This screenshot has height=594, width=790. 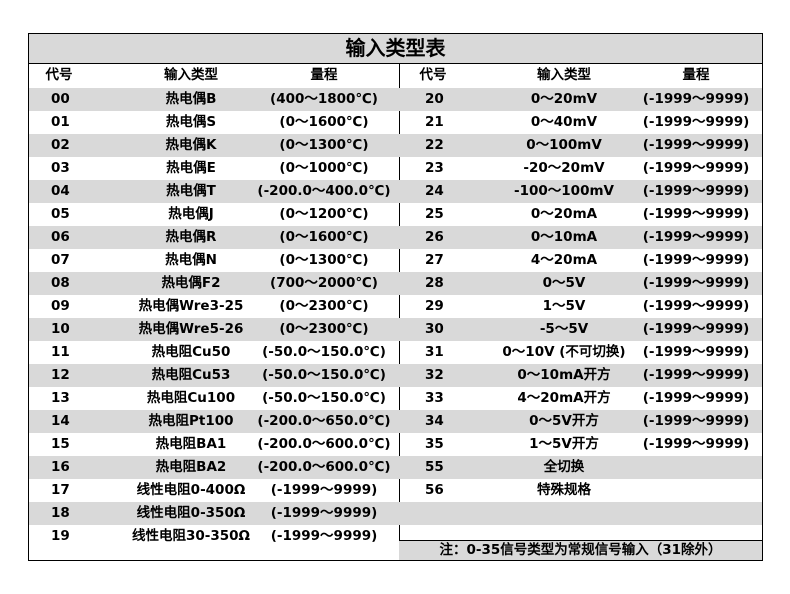 What do you see at coordinates (434, 260) in the screenshot?
I see `row-code: 27` at bounding box center [434, 260].